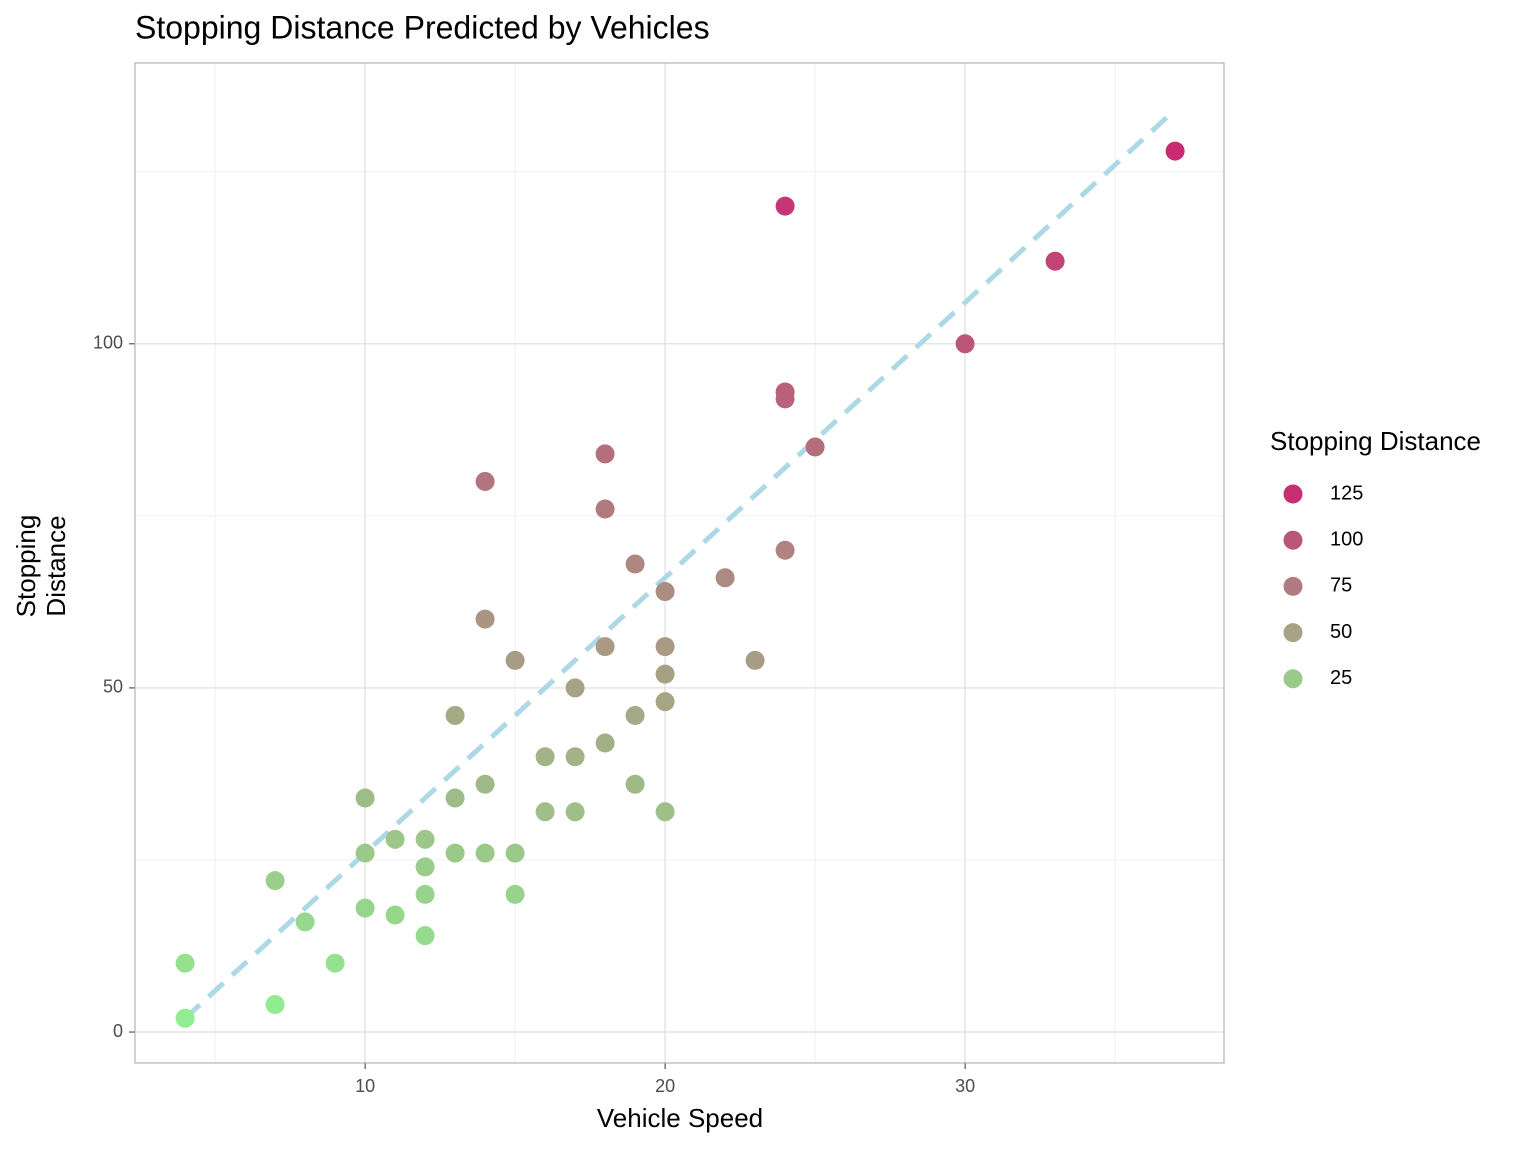 This screenshot has height=1152, width=1536. Describe the element at coordinates (1346, 493) in the screenshot. I see `legend-label: 125` at that location.